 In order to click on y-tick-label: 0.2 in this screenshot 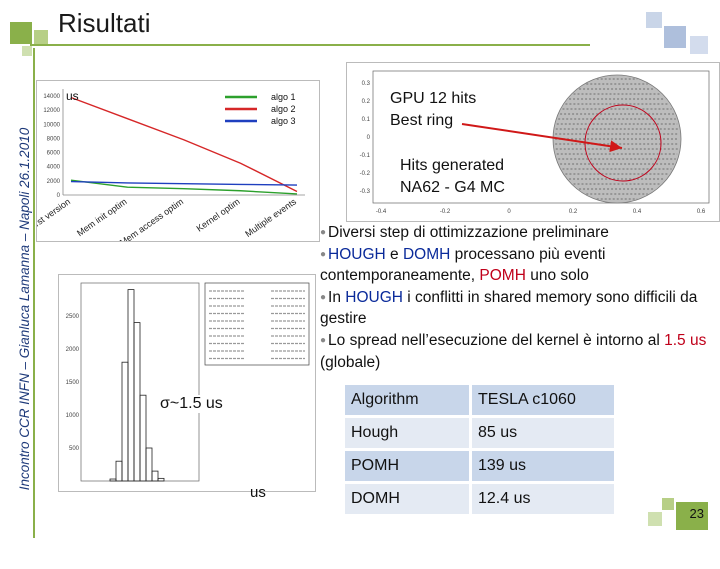, I will do `click(366, 102)`.